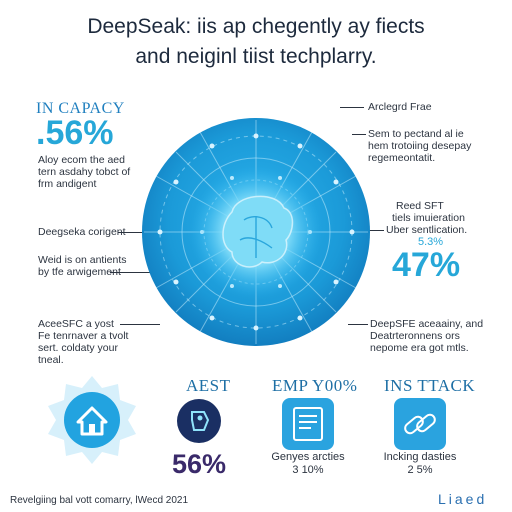 This screenshot has width=512, height=512. What do you see at coordinates (208, 385) in the screenshot?
I see `feature-1-title: AEST` at bounding box center [208, 385].